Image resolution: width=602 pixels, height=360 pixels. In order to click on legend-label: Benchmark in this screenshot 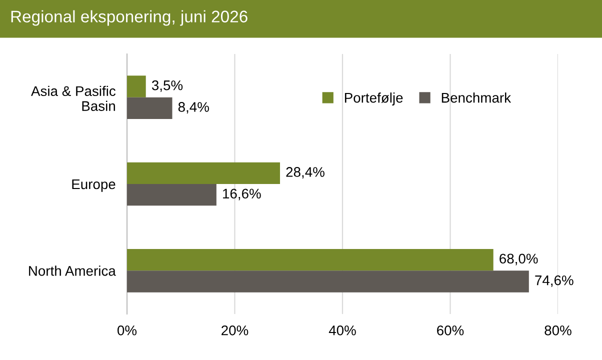, I will do `click(477, 97)`.